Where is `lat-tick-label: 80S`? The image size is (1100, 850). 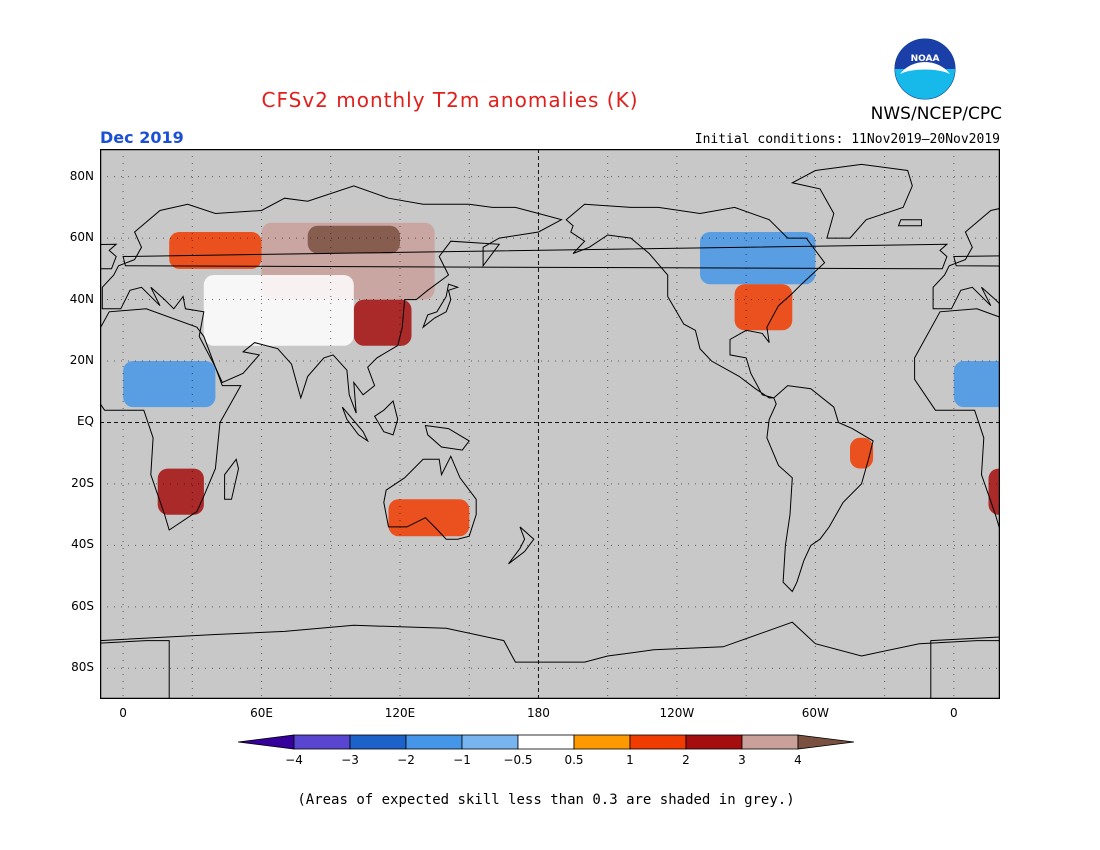 lat-tick-label: 80S is located at coordinates (82, 667).